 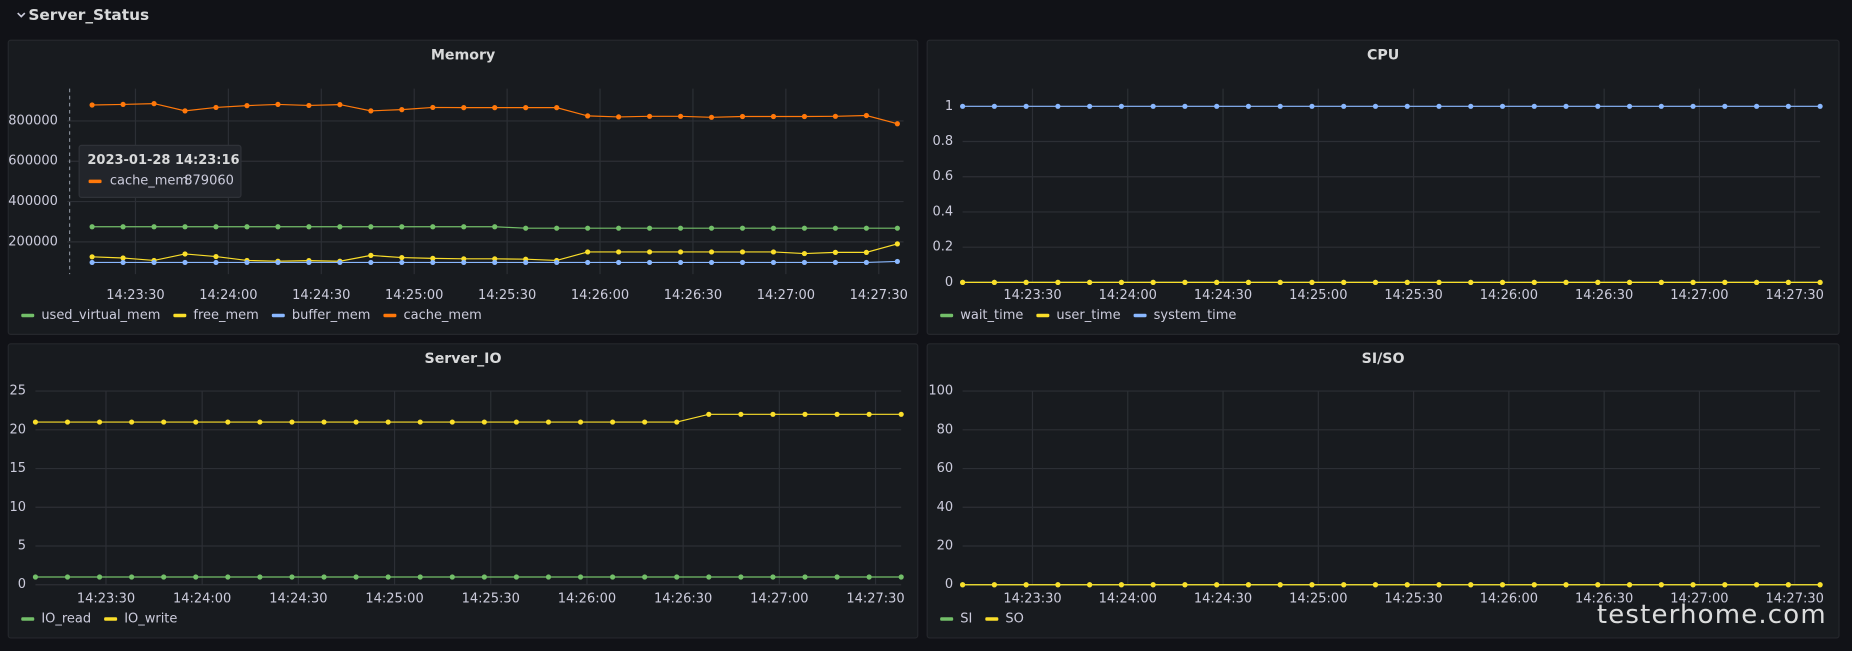 I want to click on x-tick-label: 14:25:00, so click(x=1318, y=598).